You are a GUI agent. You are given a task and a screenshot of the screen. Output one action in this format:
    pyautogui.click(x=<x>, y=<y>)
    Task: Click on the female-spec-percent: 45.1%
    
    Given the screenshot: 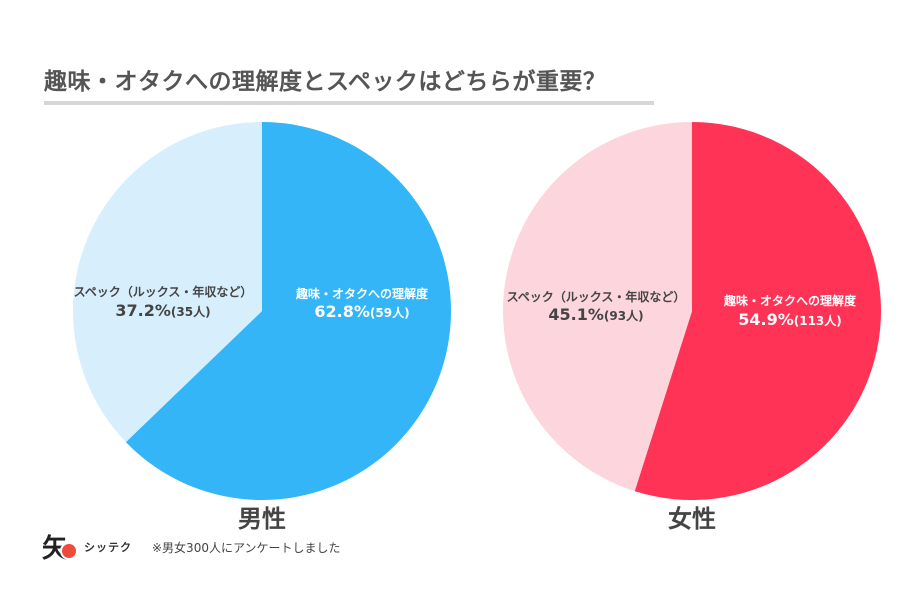 What is the action you would take?
    pyautogui.click(x=576, y=314)
    